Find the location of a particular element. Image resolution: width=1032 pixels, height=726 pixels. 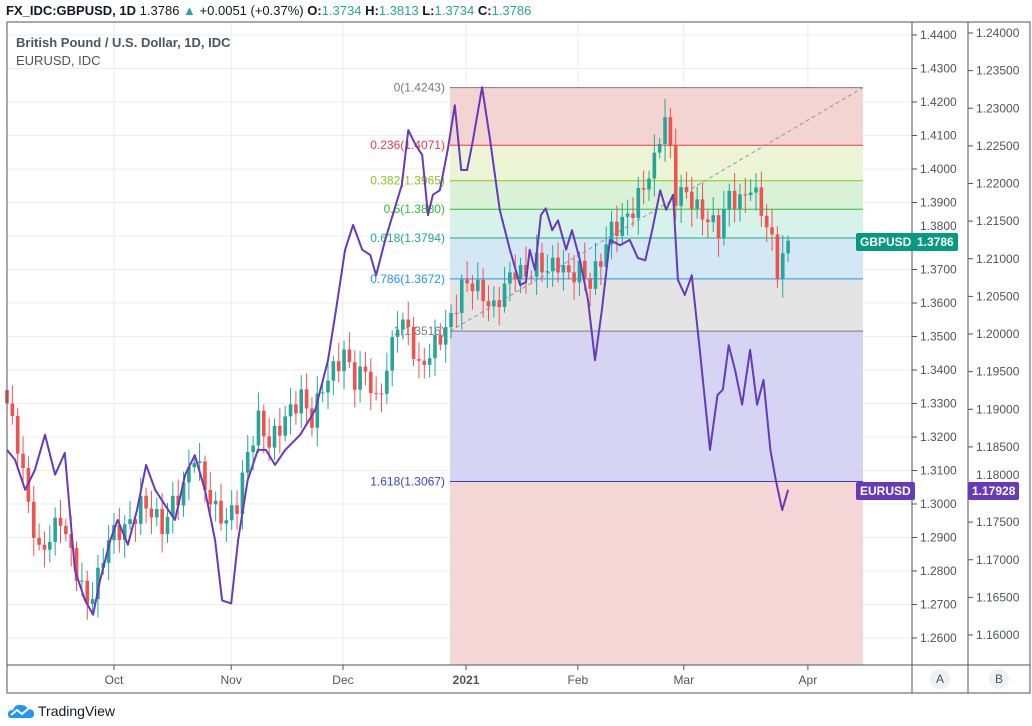

high-label: H: is located at coordinates (372, 10).